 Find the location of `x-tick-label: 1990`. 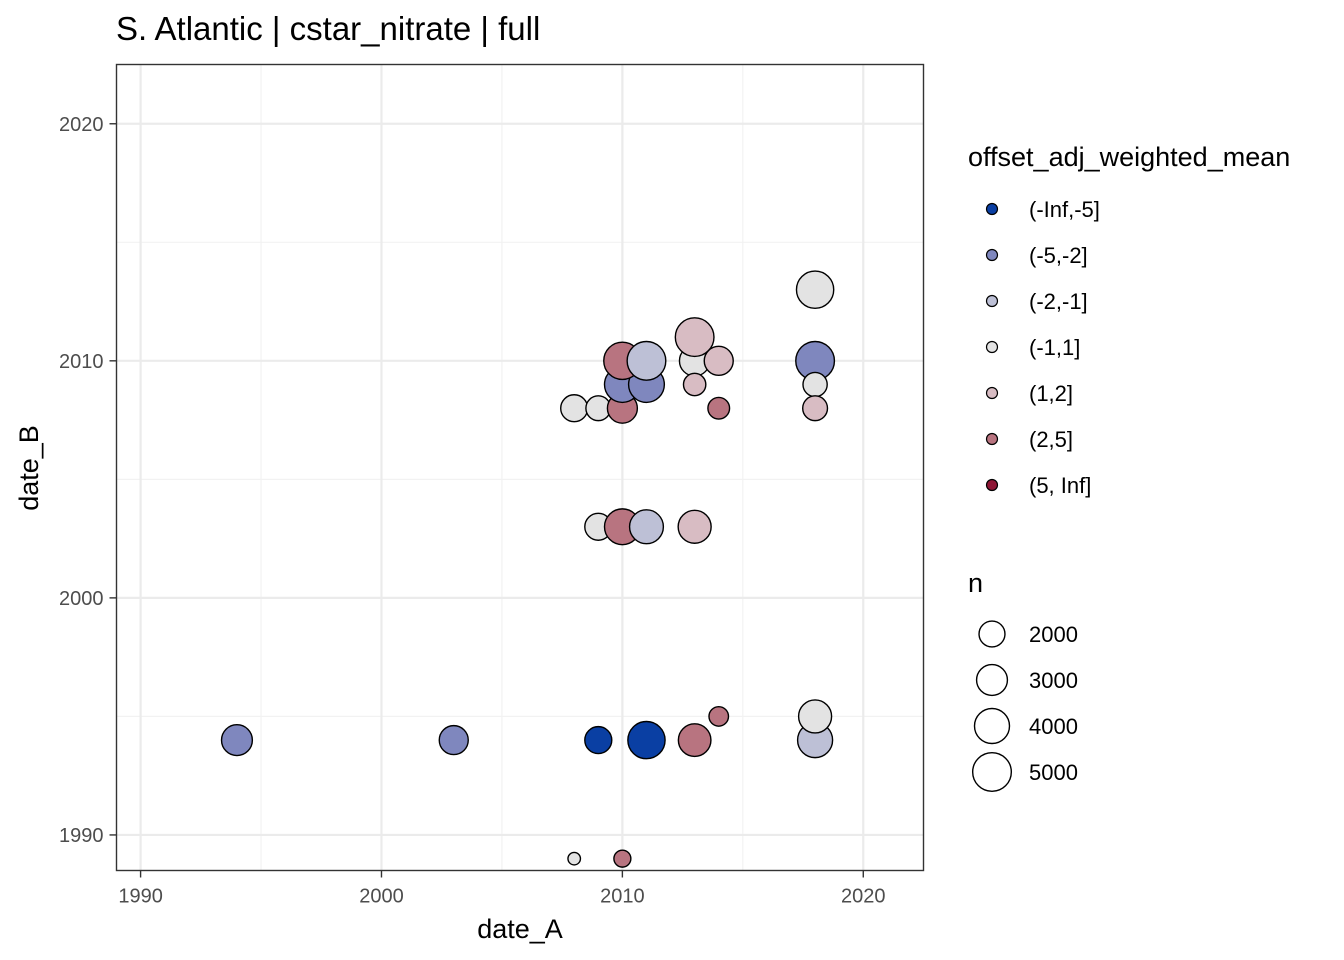

x-tick-label: 1990 is located at coordinates (140, 897).